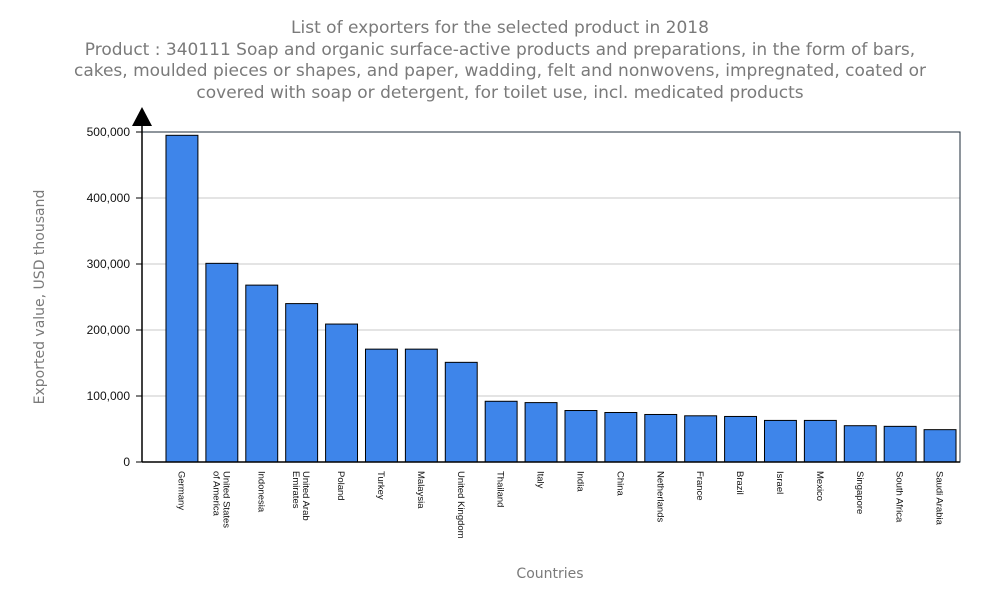 The height and width of the screenshot is (600, 1000). Describe the element at coordinates (109, 396) in the screenshot. I see `y-tick-label: 100,000` at that location.